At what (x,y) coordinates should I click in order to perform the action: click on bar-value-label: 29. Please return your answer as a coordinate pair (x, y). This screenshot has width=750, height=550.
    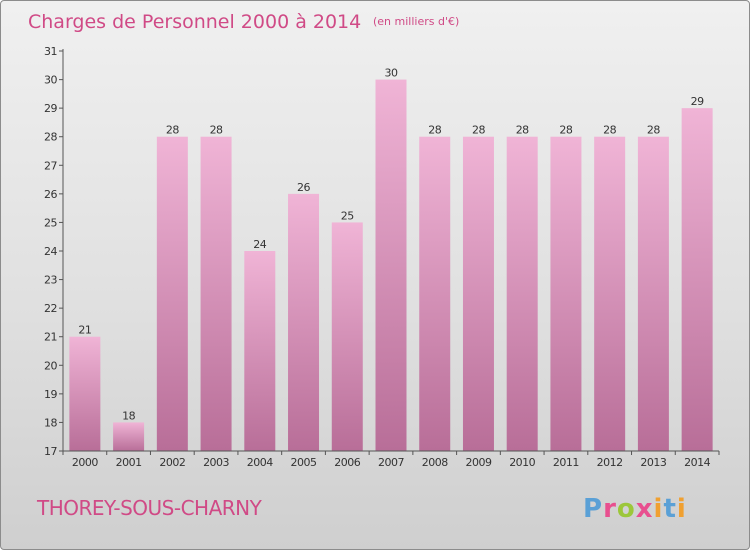
    Looking at the image, I should click on (697, 101).